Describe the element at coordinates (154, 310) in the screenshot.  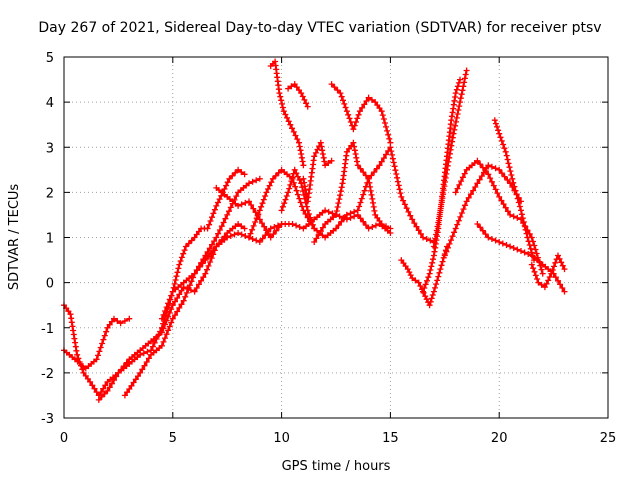
I see `series-line` at that location.